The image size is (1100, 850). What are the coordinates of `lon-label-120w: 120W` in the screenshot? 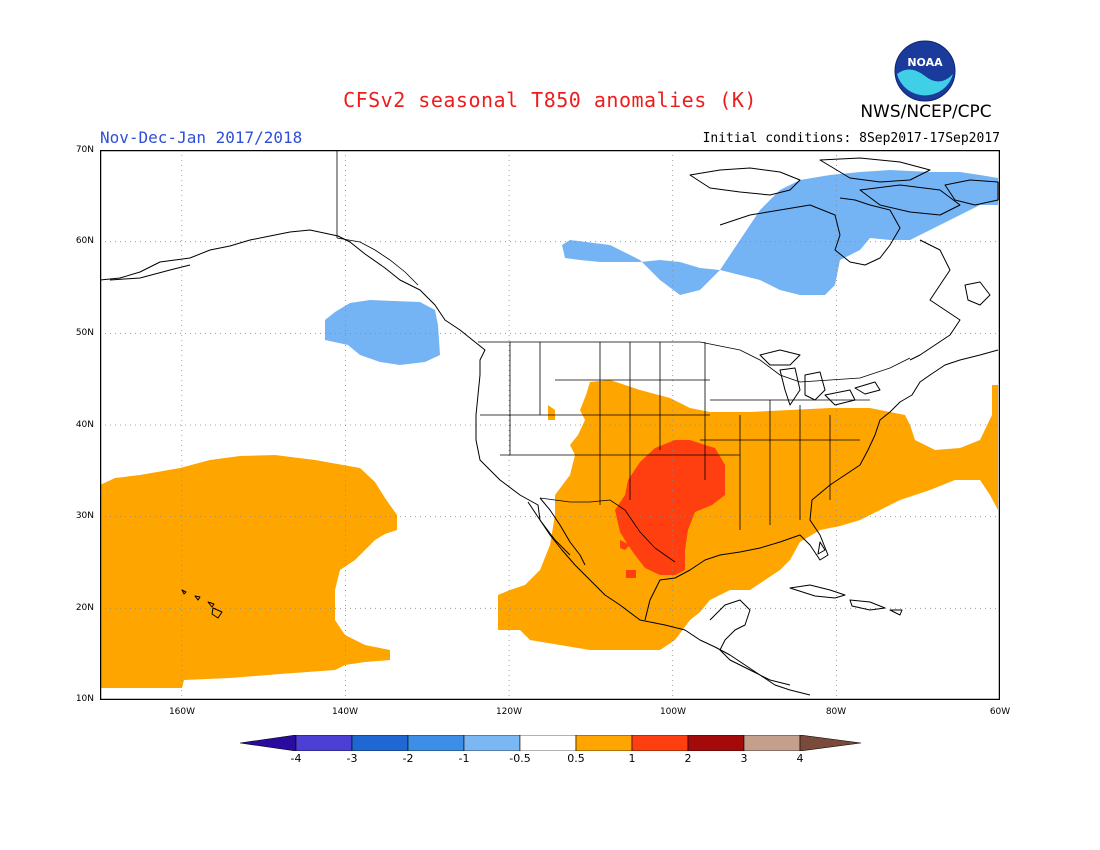 It's located at (509, 712).